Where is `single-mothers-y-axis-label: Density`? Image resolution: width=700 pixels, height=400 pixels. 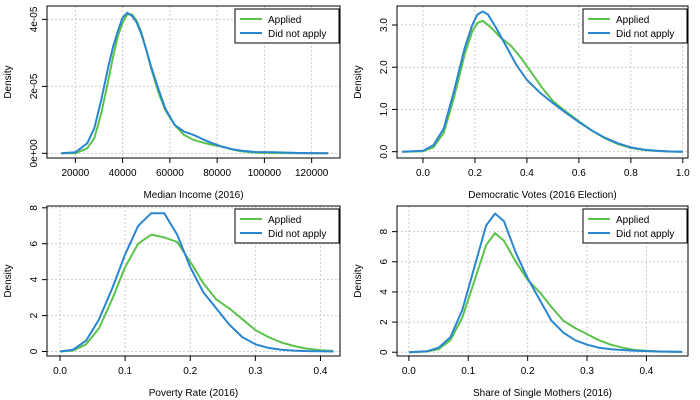
single-mothers-y-axis-label: Density is located at coordinates (358, 280).